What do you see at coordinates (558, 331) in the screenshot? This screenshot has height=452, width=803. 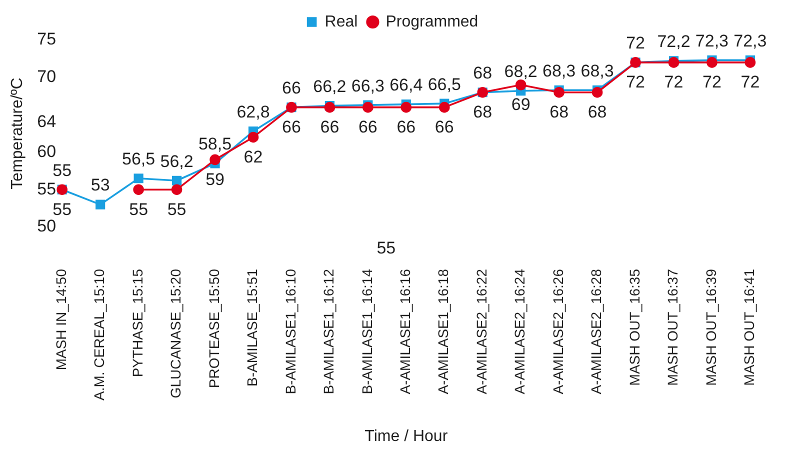 I see `x-tick-label: A-AMILASE2_16:26` at bounding box center [558, 331].